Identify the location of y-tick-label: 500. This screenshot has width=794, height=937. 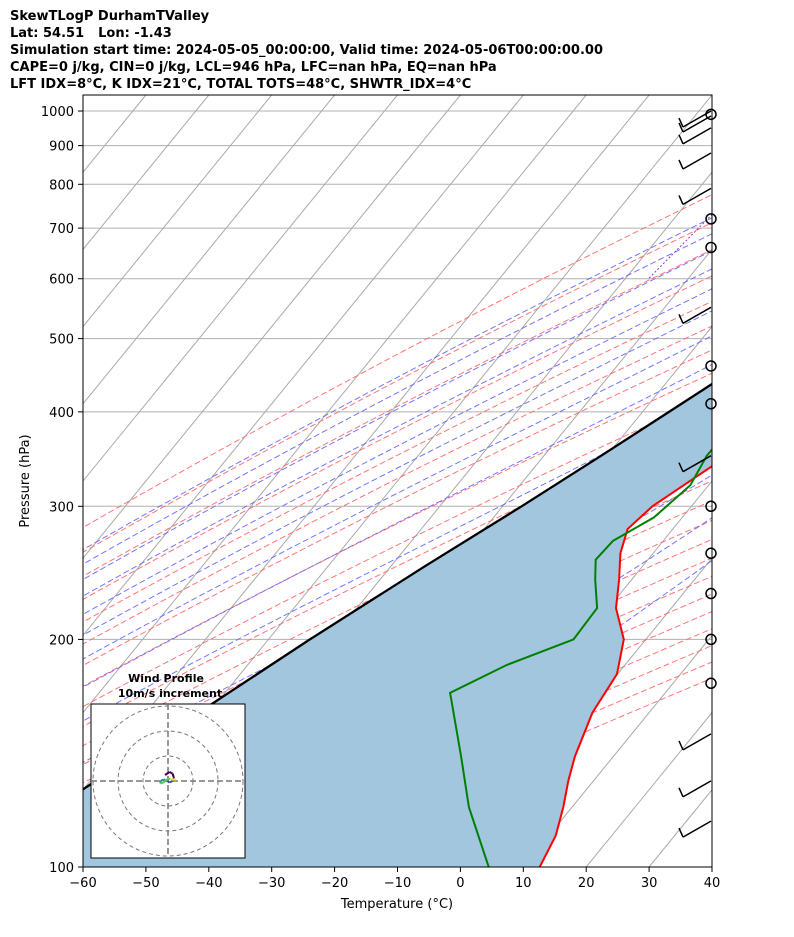
(61, 340).